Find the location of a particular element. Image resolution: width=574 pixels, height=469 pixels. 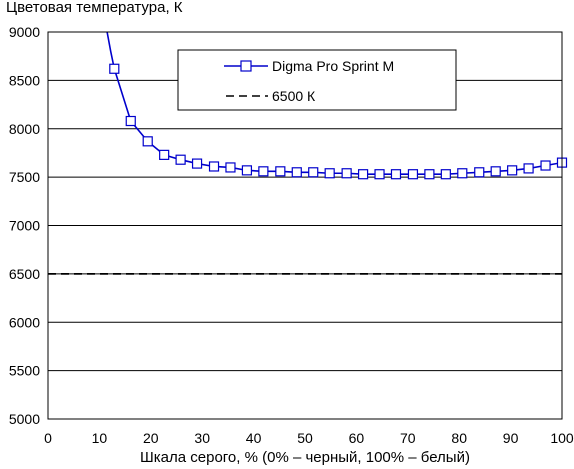

x-tick-label: 30 is located at coordinates (202, 438).